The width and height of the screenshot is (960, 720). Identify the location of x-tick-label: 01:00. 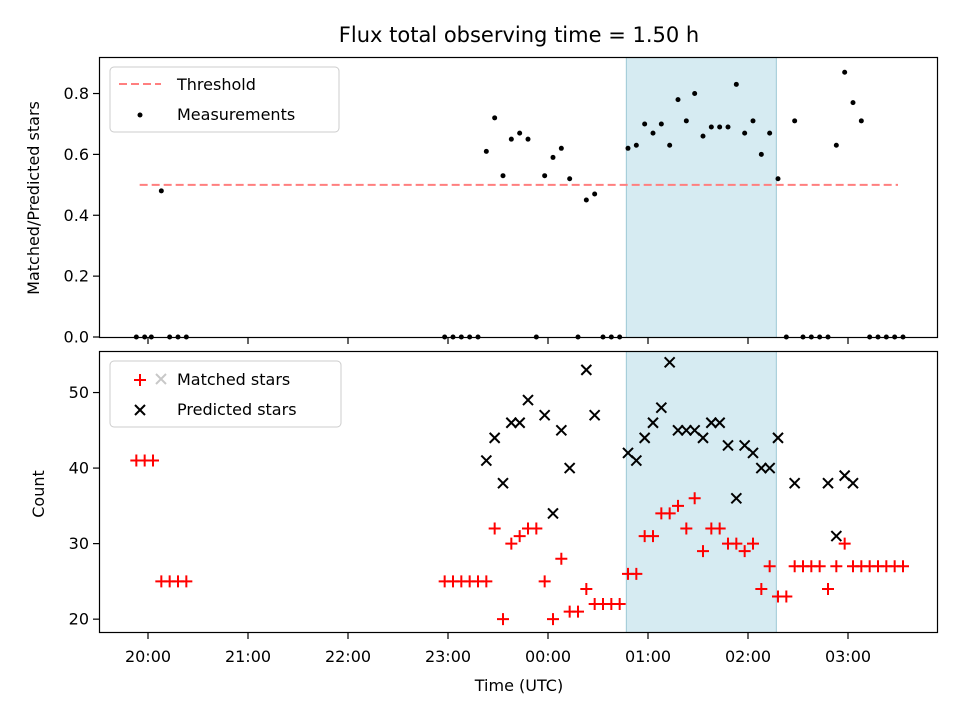
(648, 656).